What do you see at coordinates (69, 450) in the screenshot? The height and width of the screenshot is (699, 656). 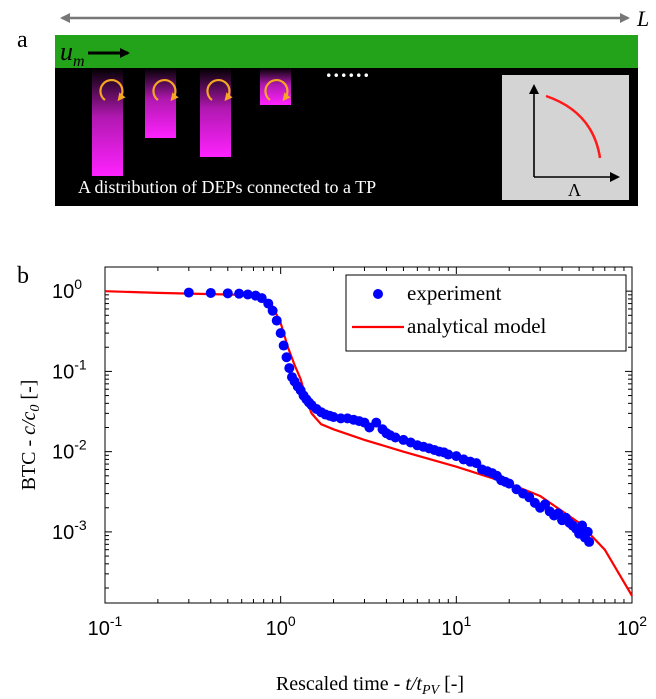 I see `y-tick-label: 10⁻²` at bounding box center [69, 450].